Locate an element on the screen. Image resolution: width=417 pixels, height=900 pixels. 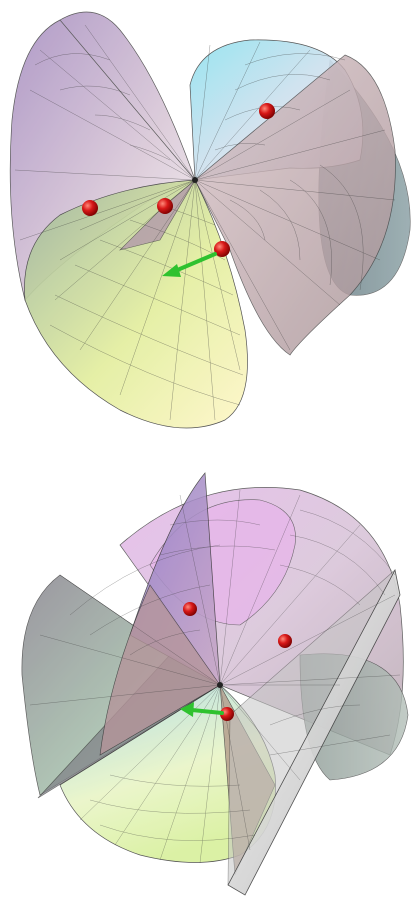
right-blade-inner is located at coordinates (311, 727).